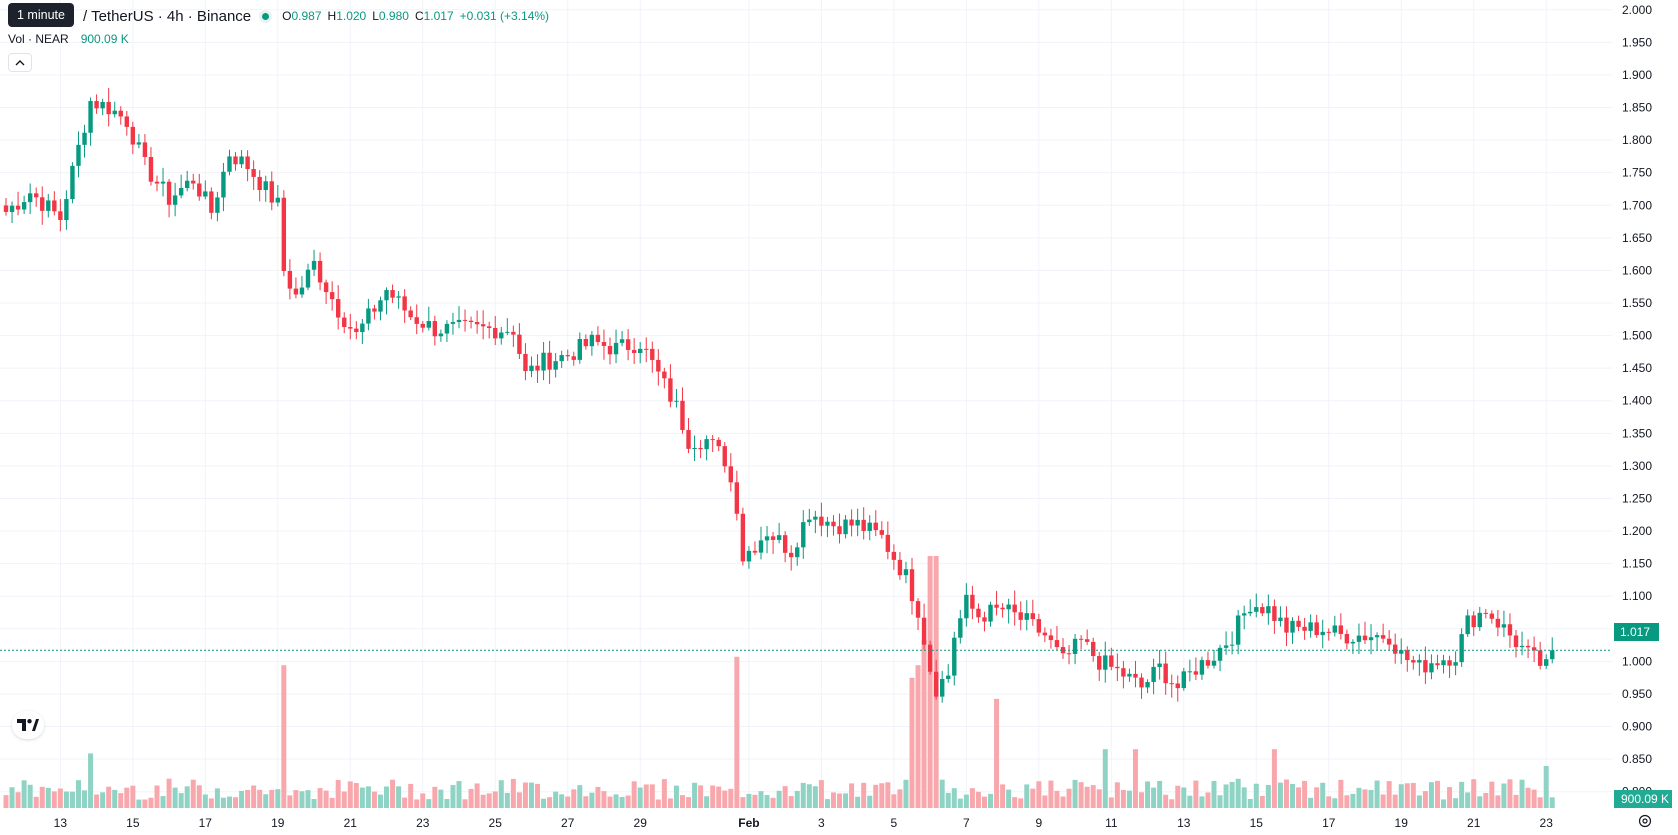 The width and height of the screenshot is (1678, 835). What do you see at coordinates (804, 823) in the screenshot?
I see `time-axis: 13 15 17 19 21 23 25 27 29 Feb 3 5 7 9 11 13 15 17 19 21 23` at bounding box center [804, 823].